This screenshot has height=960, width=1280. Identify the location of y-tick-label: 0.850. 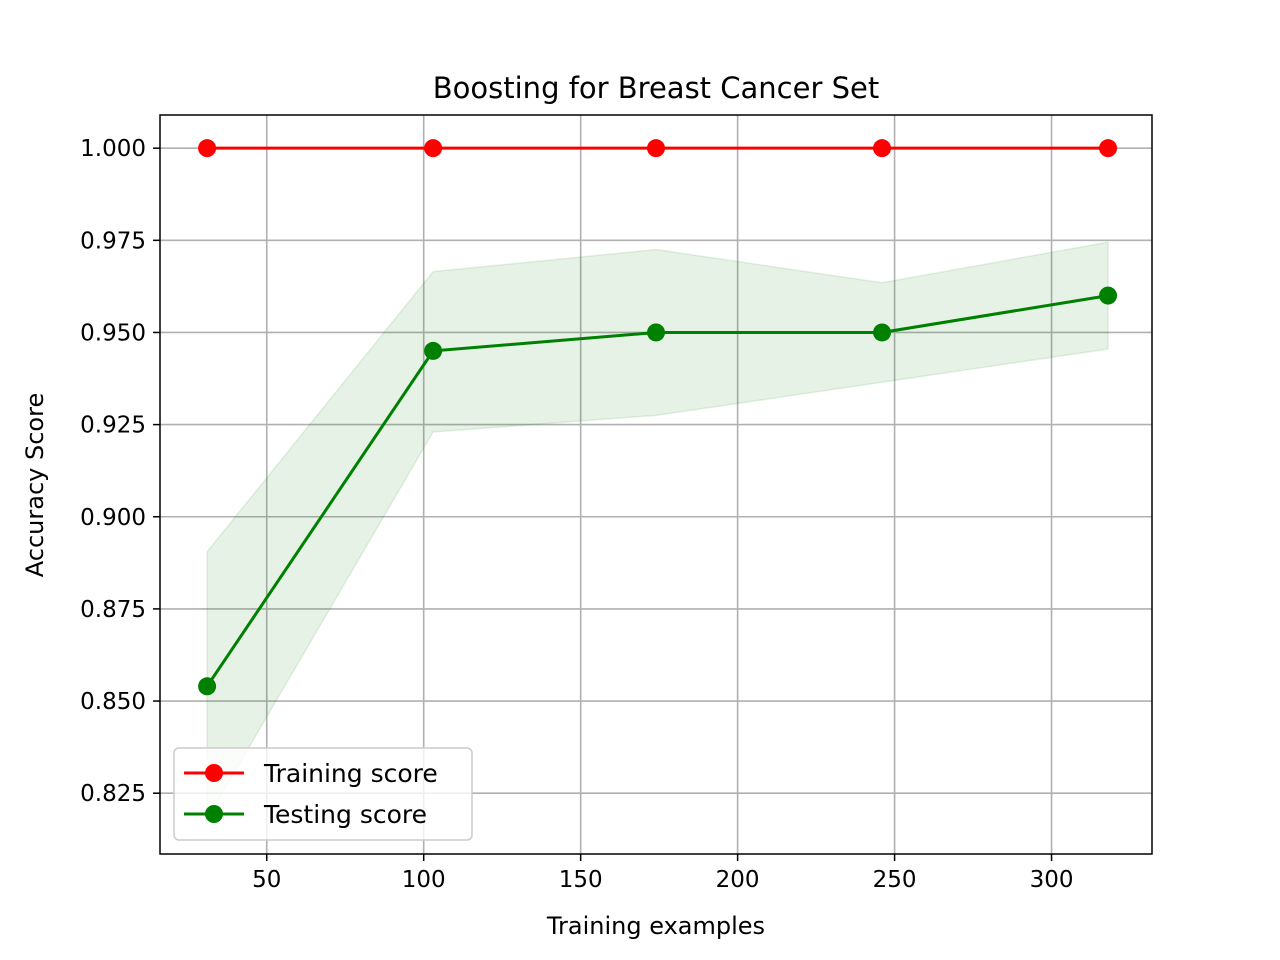
(113, 702).